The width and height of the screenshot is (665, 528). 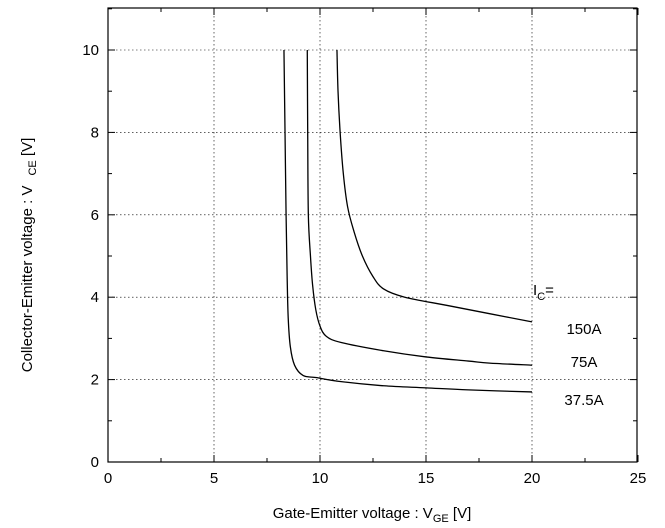 I want to click on series-label-75A: 75A, so click(x=584, y=362).